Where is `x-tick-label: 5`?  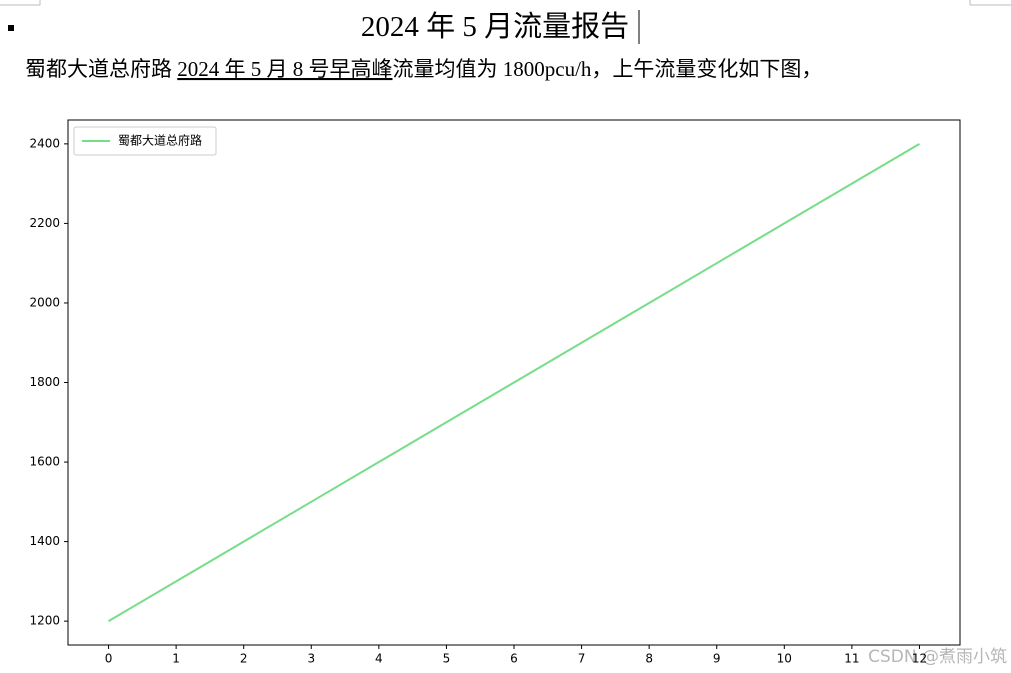 x-tick-label: 5 is located at coordinates (447, 659).